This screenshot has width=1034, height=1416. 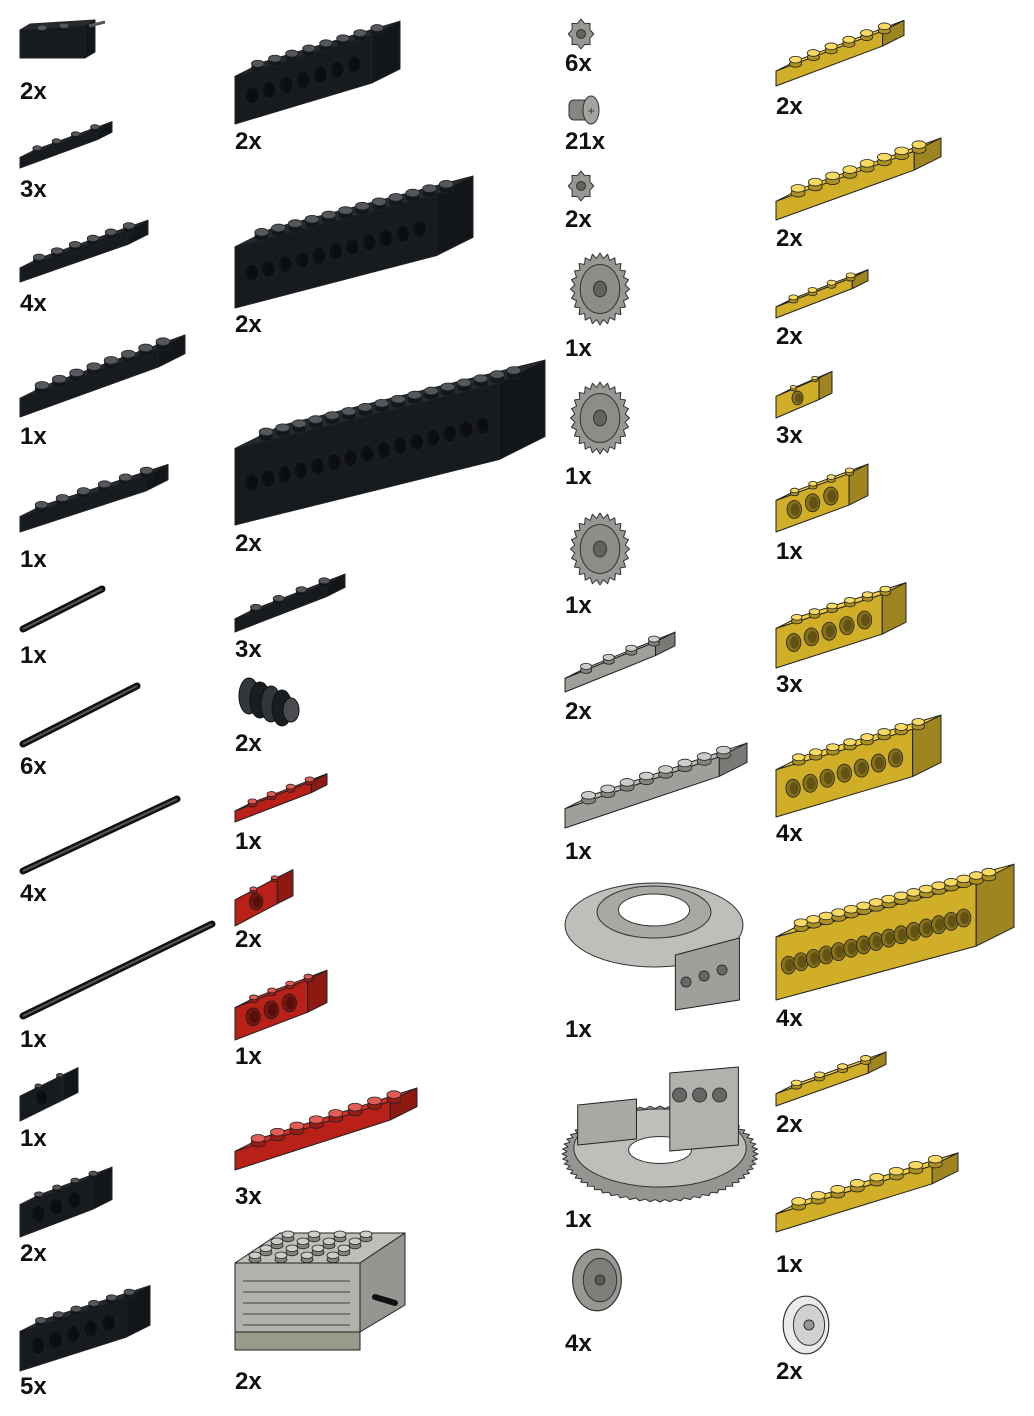 I want to click on gray-turntable-base-icon, so click(x=660, y=1134).